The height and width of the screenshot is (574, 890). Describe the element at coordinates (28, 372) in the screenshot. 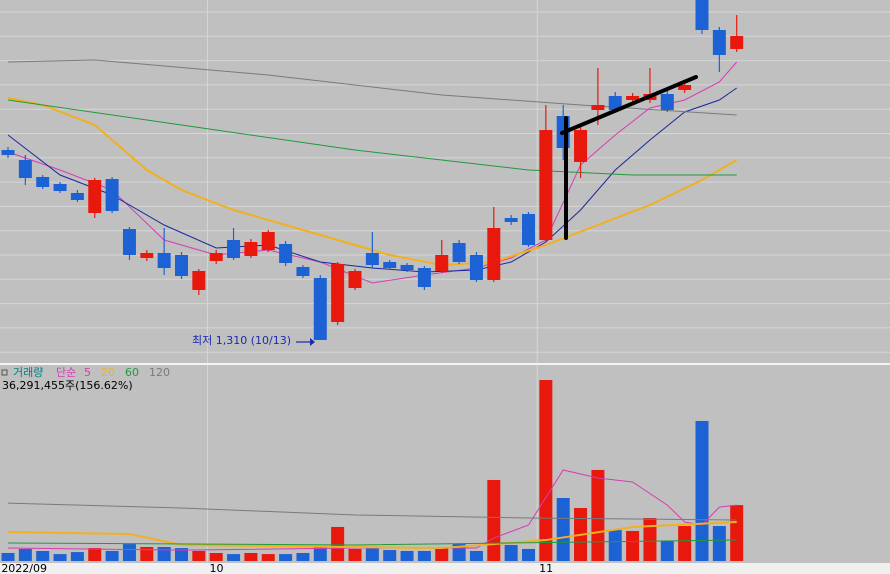

I see `legend-title: 거래량` at that location.